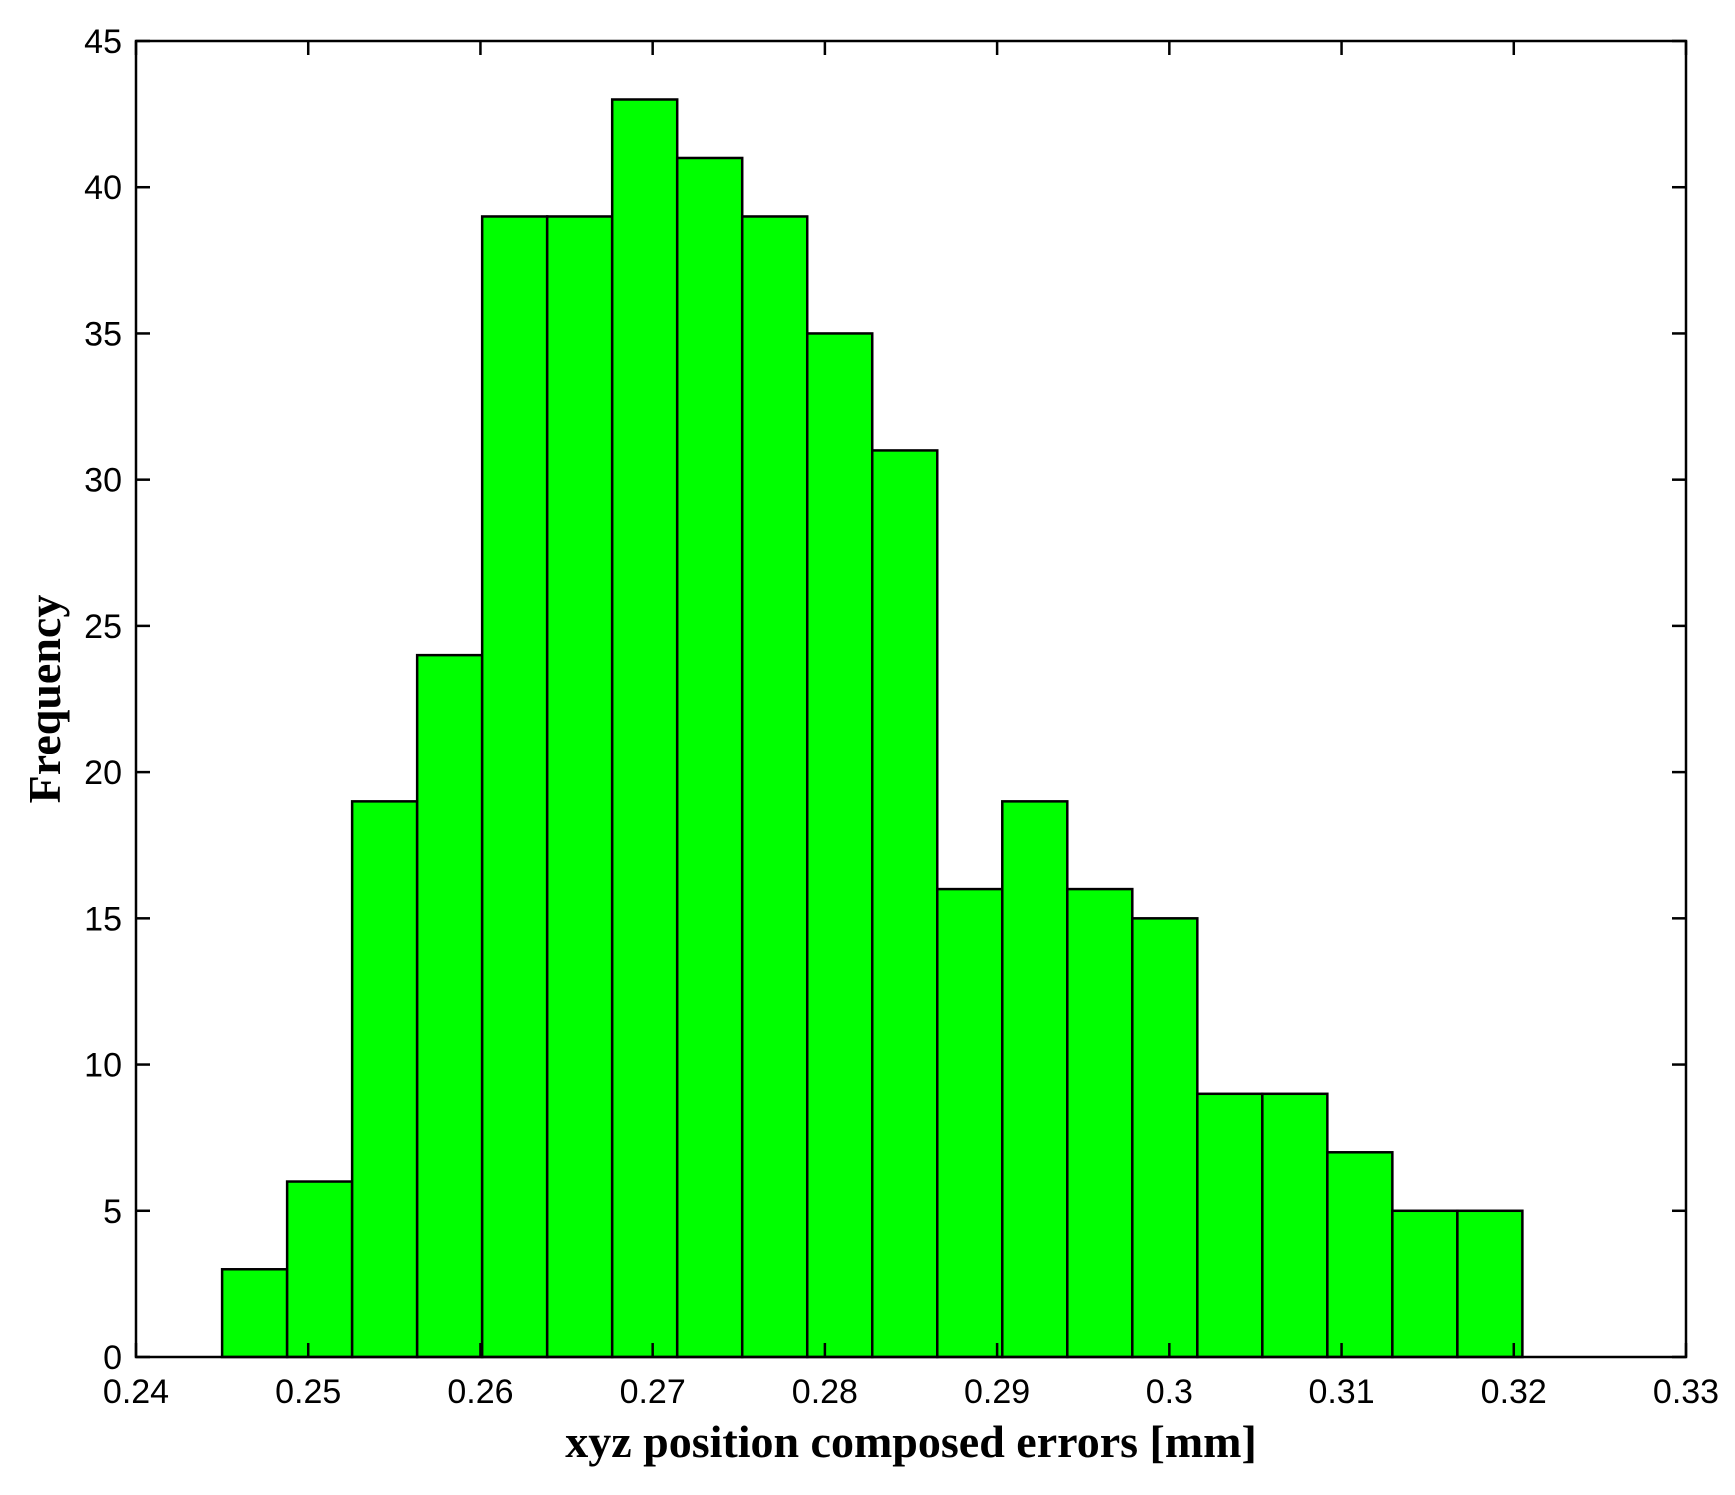  I want to click on x-tick-label: 0.33, so click(1686, 1392).